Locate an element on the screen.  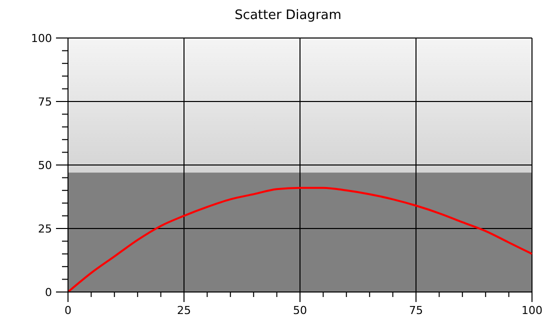
x-tick-label: 75 is located at coordinates (416, 310).